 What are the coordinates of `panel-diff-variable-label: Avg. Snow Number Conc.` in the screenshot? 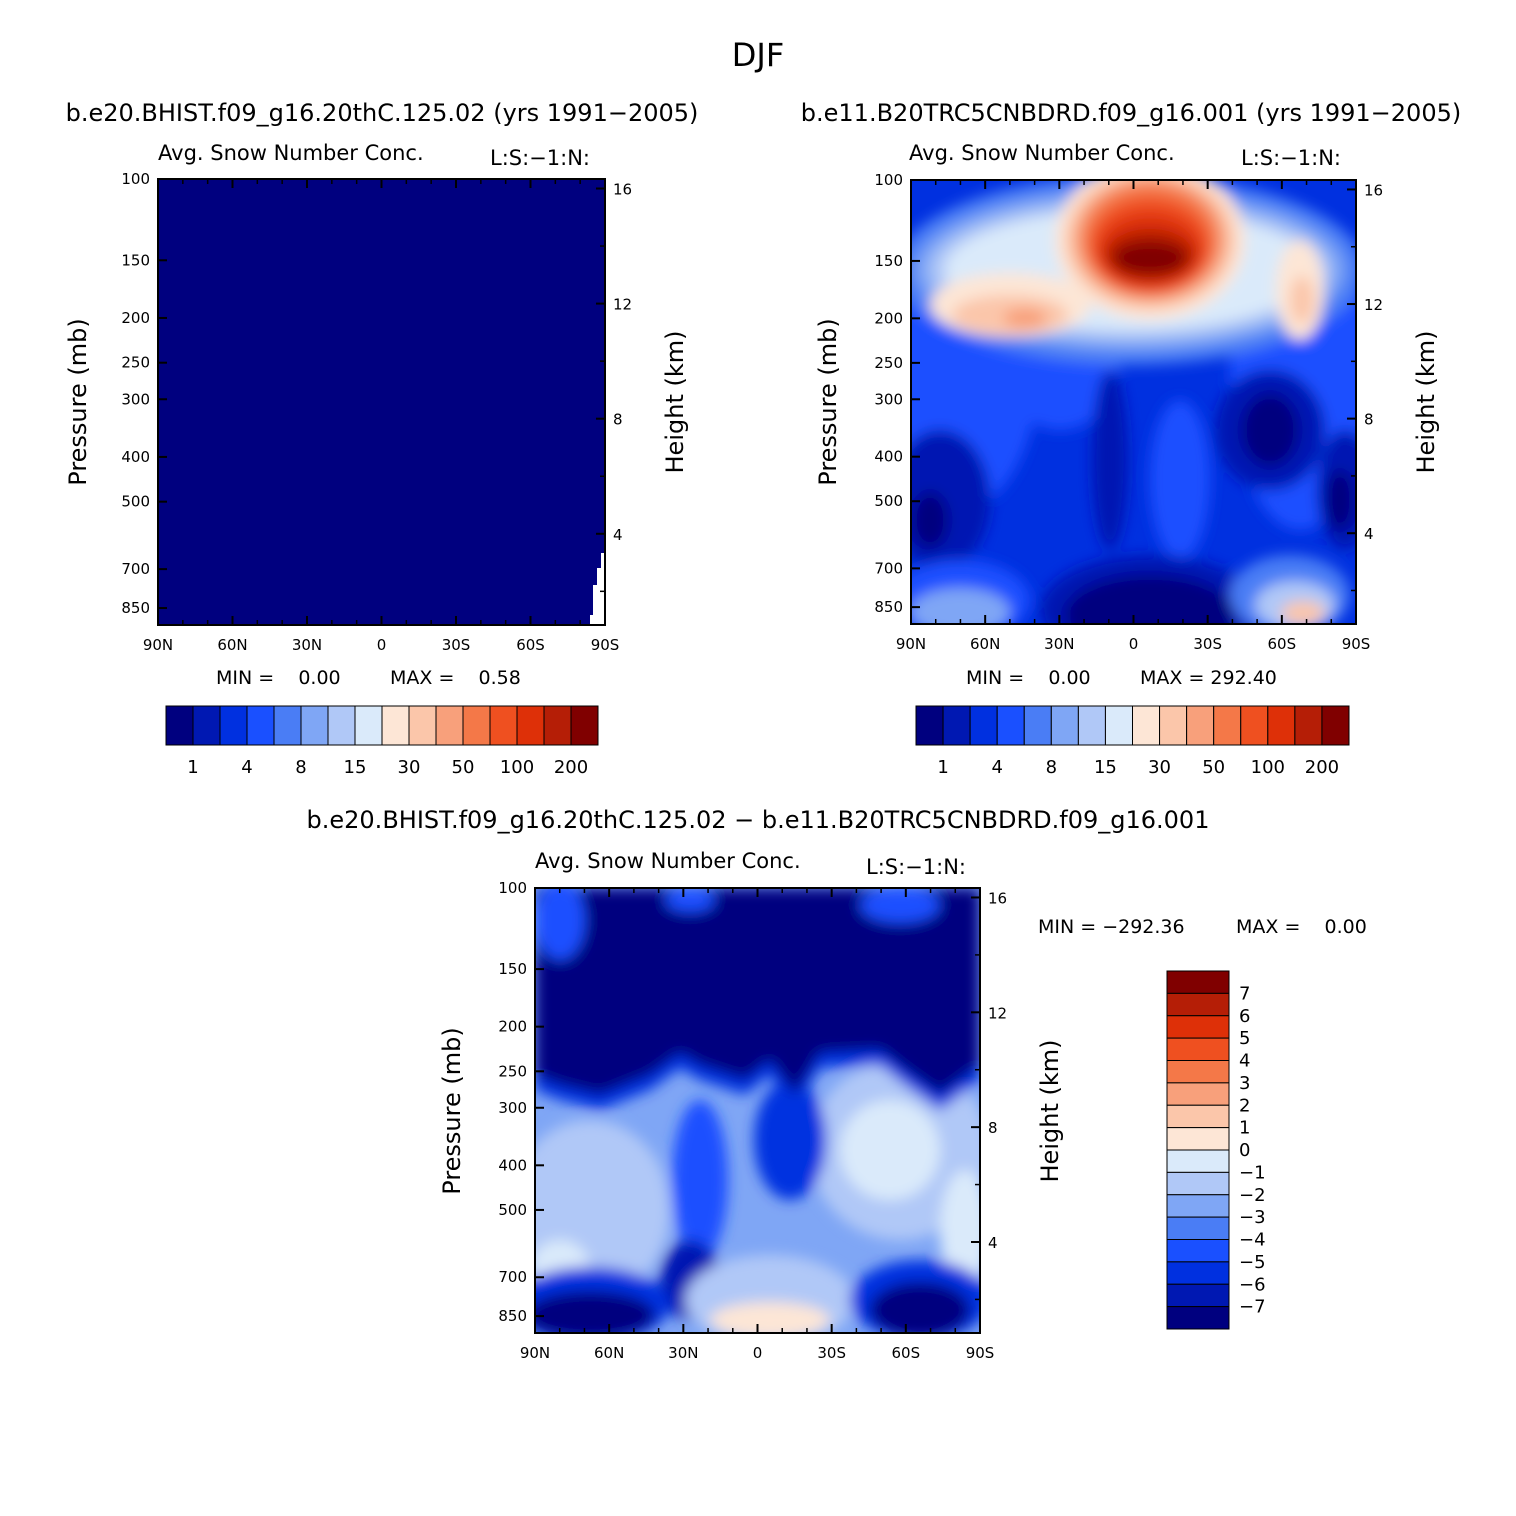 It's located at (668, 861).